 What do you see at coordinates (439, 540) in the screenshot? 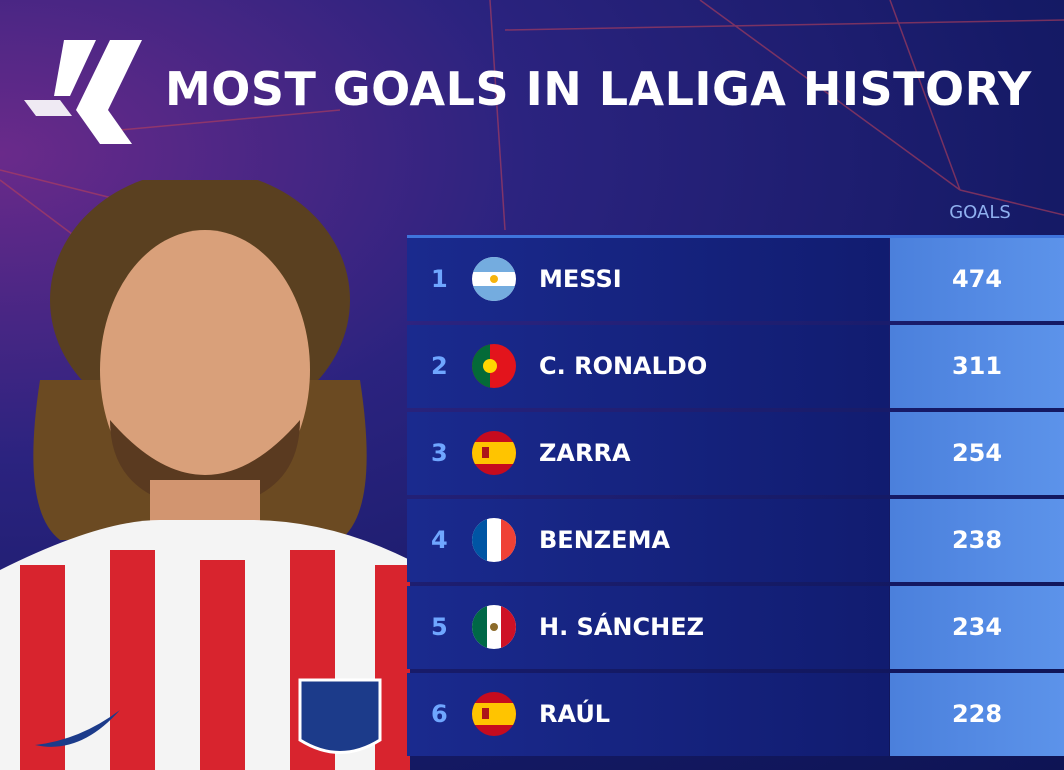
I see `rank: 4` at bounding box center [439, 540].